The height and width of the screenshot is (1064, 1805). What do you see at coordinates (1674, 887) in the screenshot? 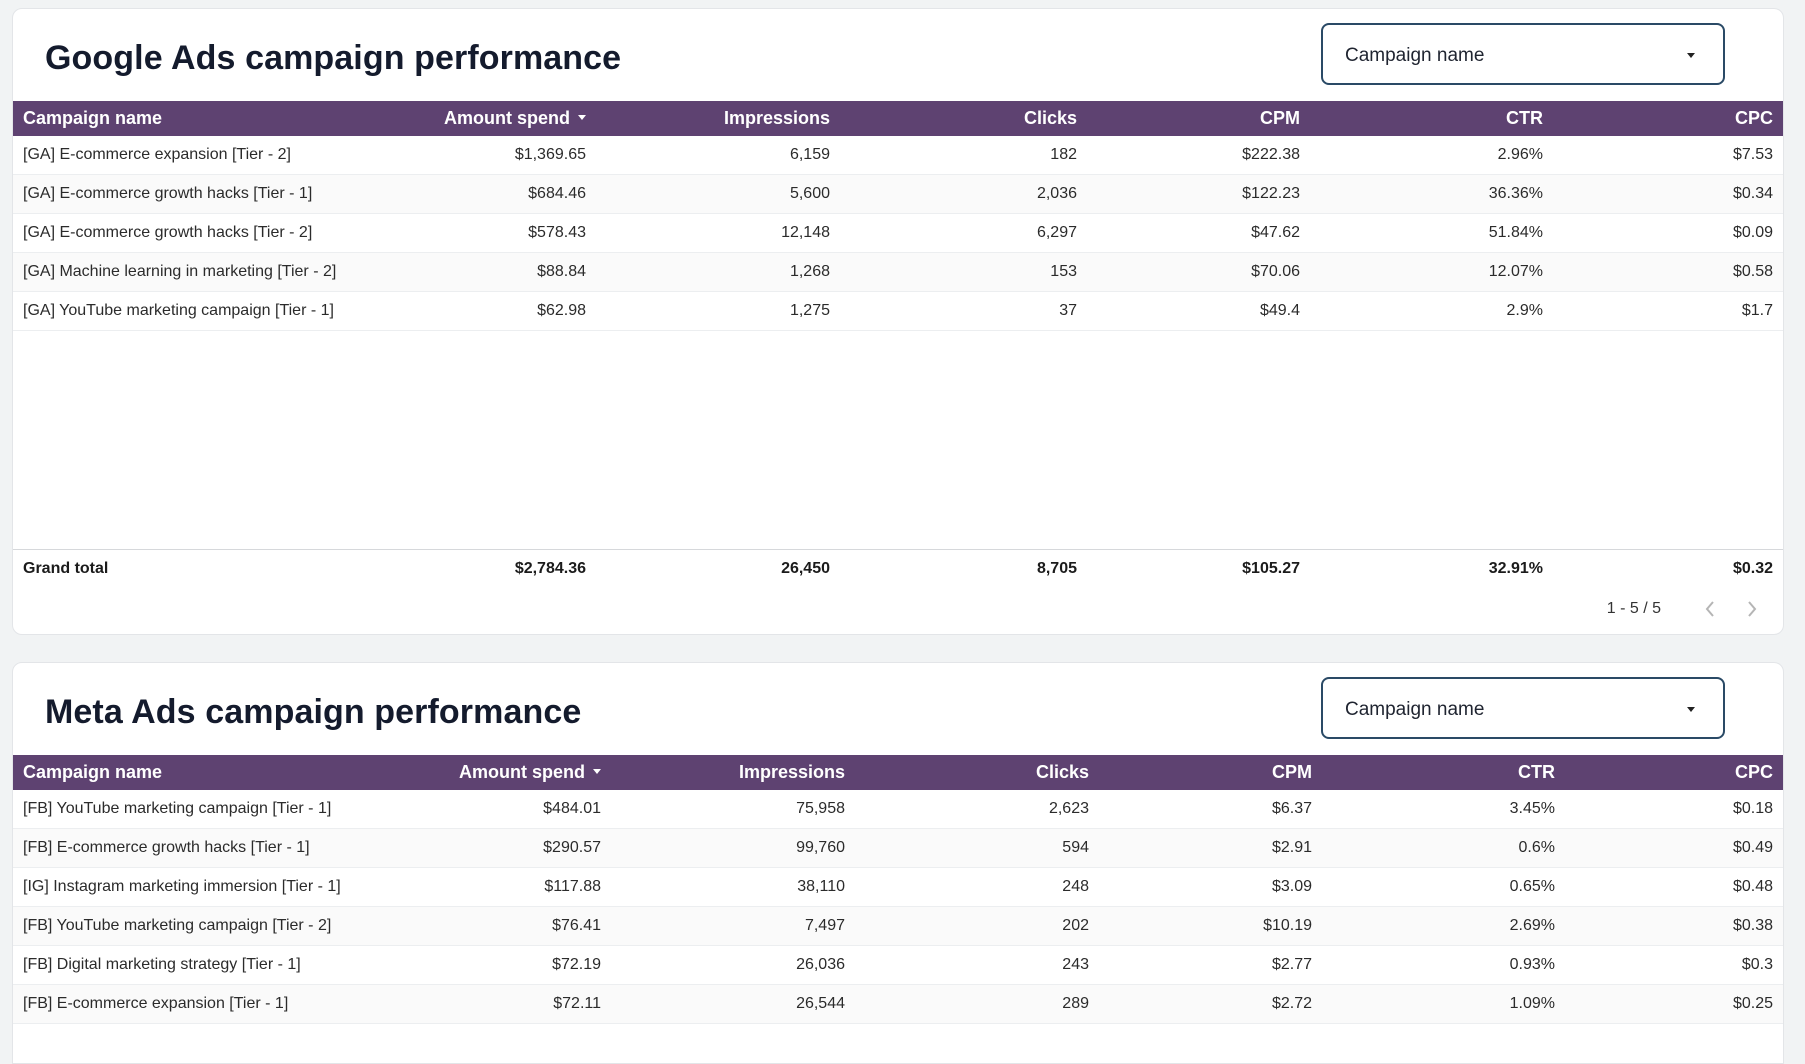
I see `cell-cpc: $0.48` at bounding box center [1674, 887].